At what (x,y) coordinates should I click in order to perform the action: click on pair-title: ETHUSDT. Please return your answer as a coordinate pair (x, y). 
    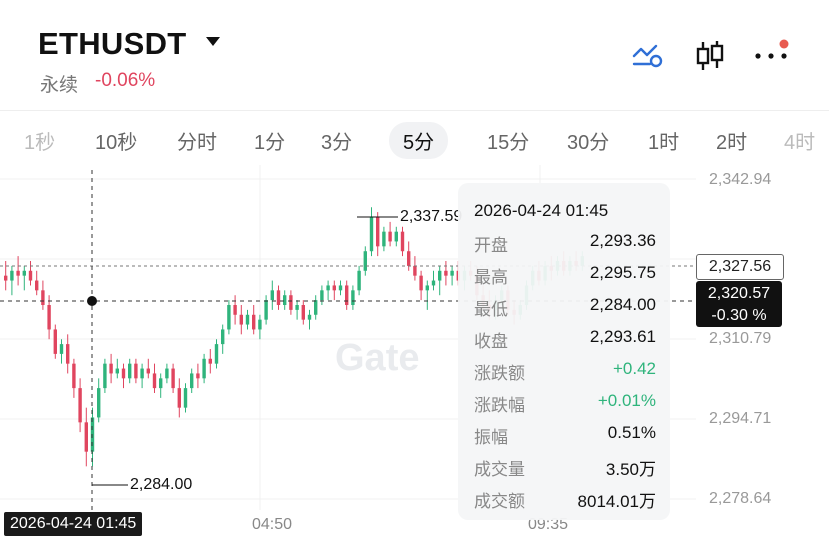
    Looking at the image, I should click on (112, 43).